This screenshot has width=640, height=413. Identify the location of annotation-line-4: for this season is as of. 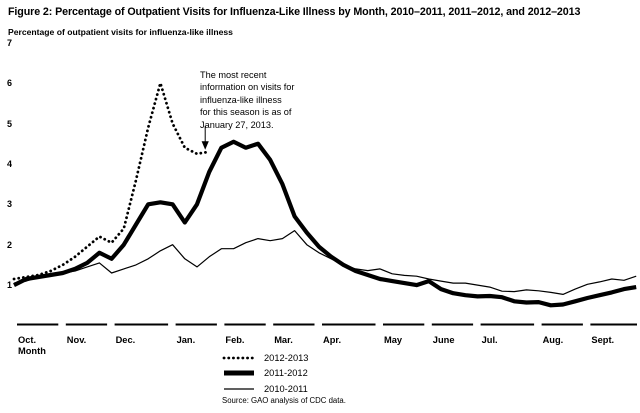
(246, 112).